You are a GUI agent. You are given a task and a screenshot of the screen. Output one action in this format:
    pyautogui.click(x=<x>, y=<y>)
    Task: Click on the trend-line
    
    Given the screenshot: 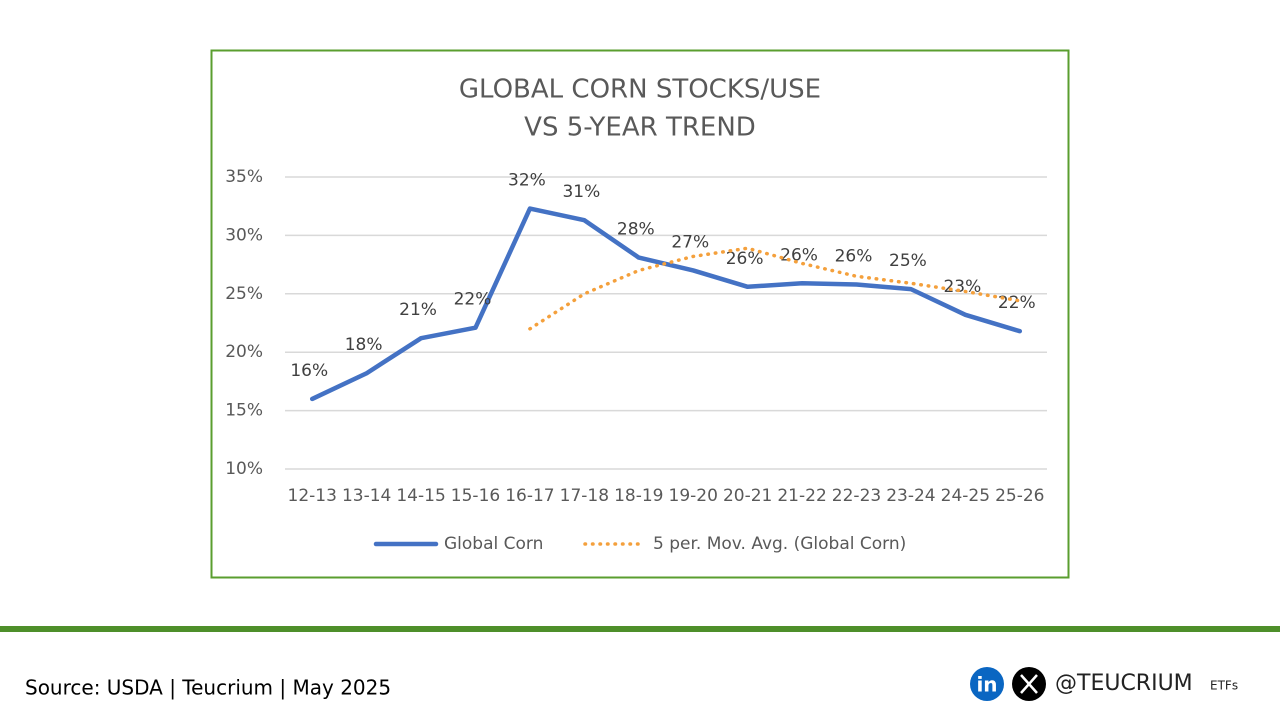 What is the action you would take?
    pyautogui.click(x=775, y=288)
    